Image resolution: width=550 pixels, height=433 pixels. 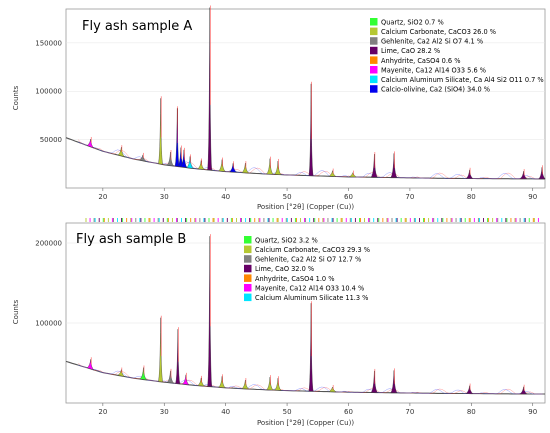 I want to click on legend-entry: Anhydrite, CaSO4 0.6 %, so click(x=421, y=61).